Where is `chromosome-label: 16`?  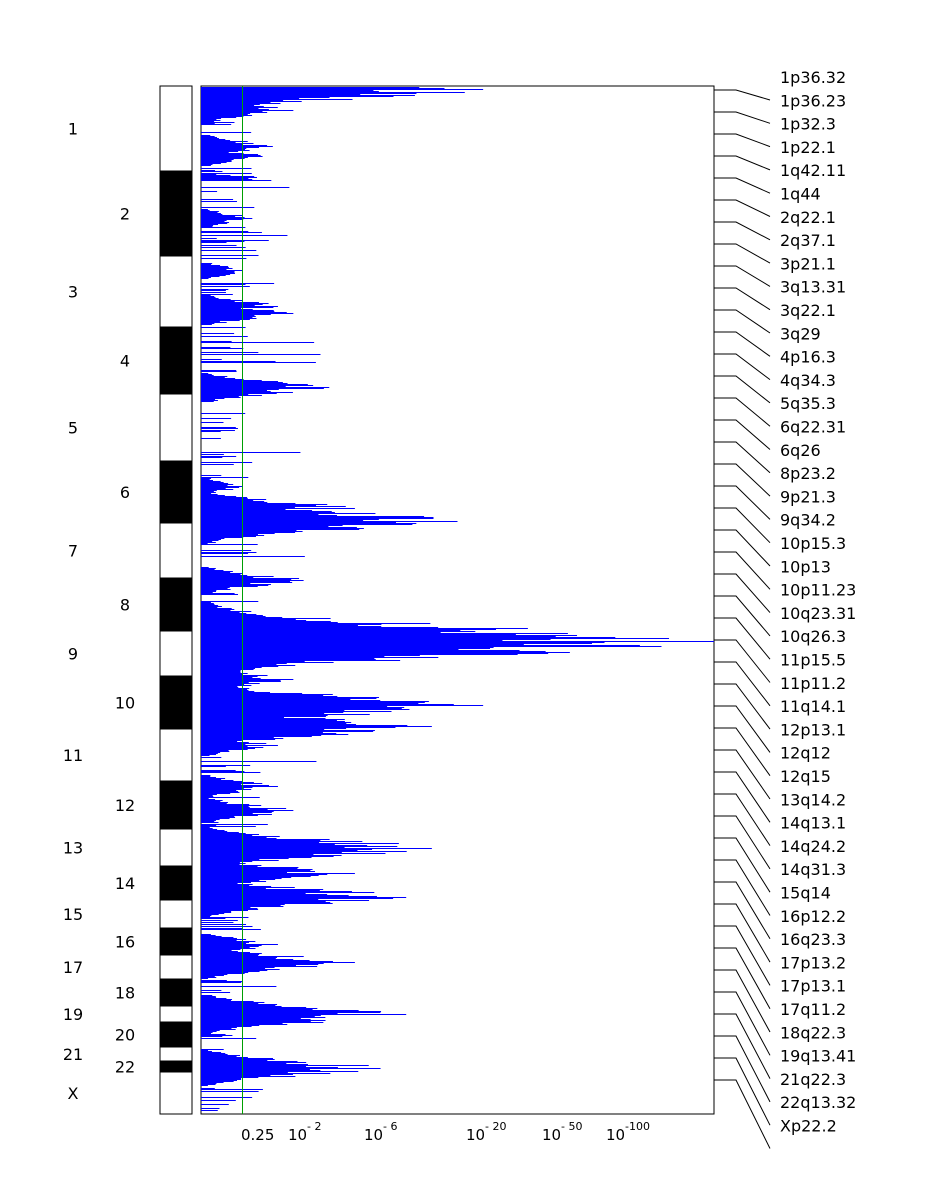
chromosome-label: 16 is located at coordinates (125, 942).